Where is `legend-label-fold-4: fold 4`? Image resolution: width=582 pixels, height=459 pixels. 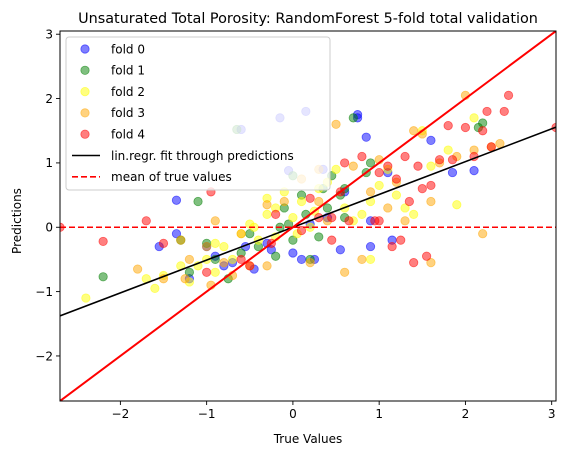
legend-label-fold-4: fold 4 is located at coordinates (128, 135).